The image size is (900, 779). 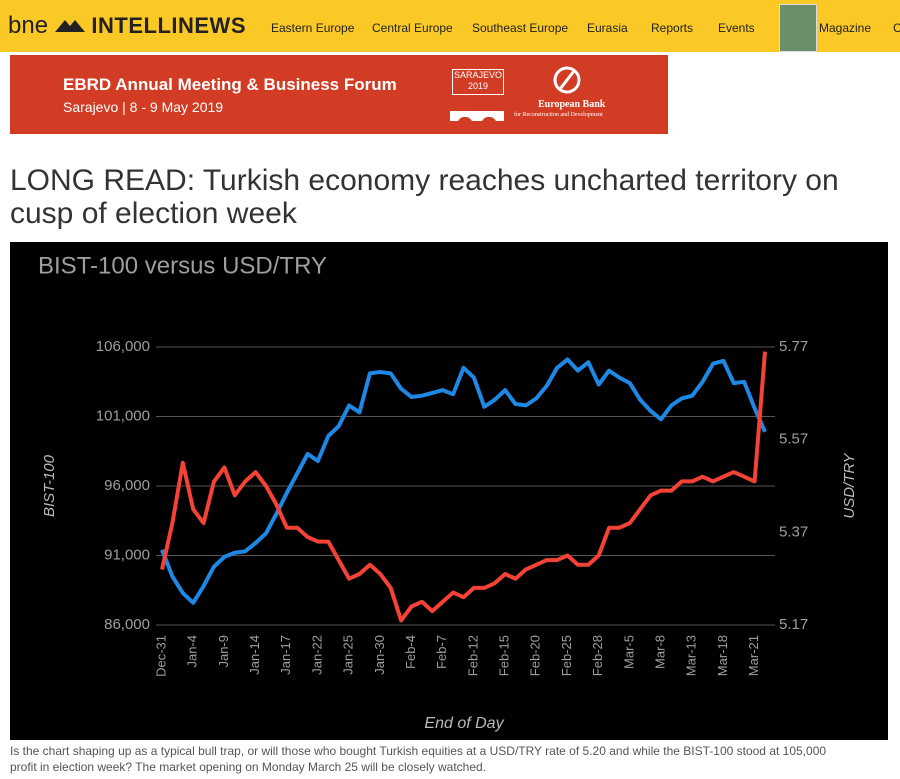 What do you see at coordinates (379, 655) in the screenshot?
I see `x-tick-label: Jan-30` at bounding box center [379, 655].